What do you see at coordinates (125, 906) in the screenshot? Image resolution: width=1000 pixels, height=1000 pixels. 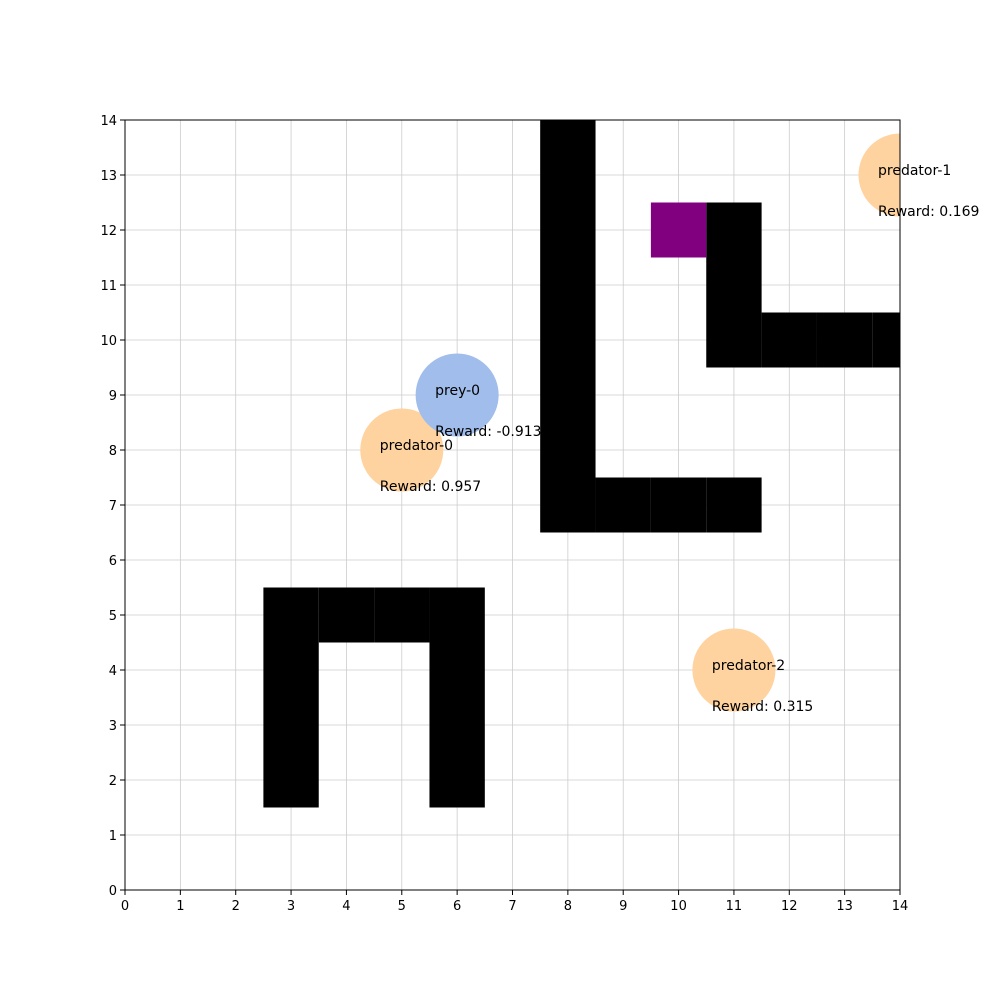 I see `x-tick-label: 0` at bounding box center [125, 906].